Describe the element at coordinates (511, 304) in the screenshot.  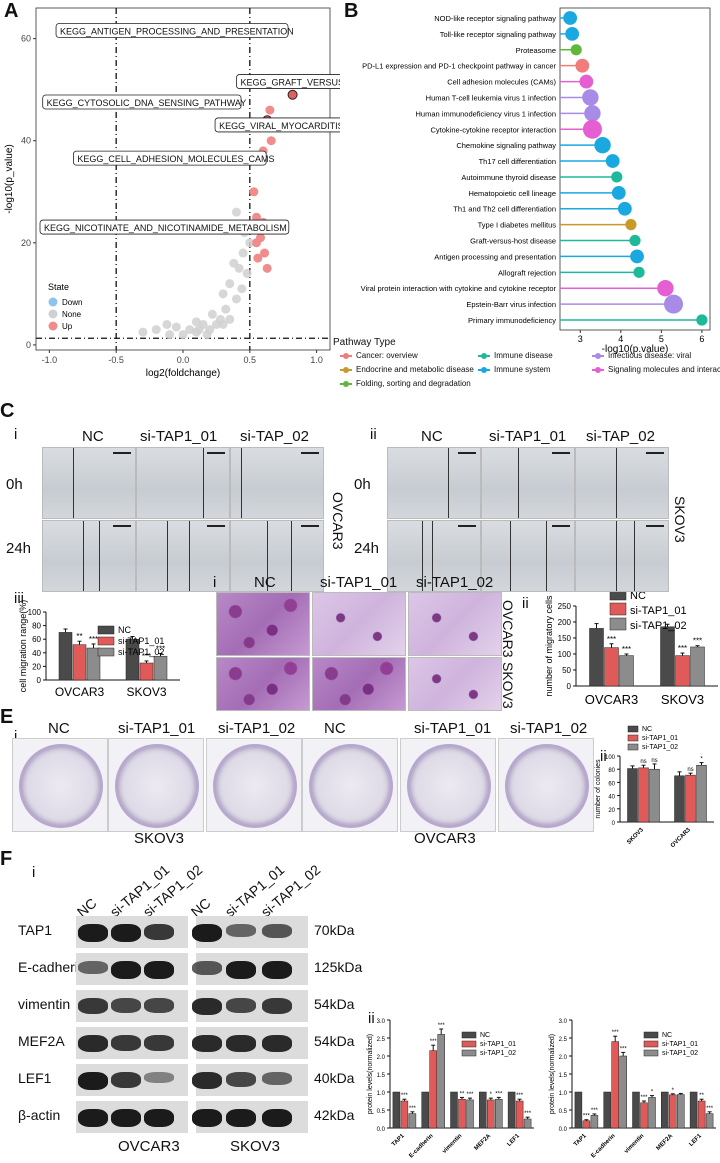
I see `category-label: Epstein-Barr virus infection` at that location.